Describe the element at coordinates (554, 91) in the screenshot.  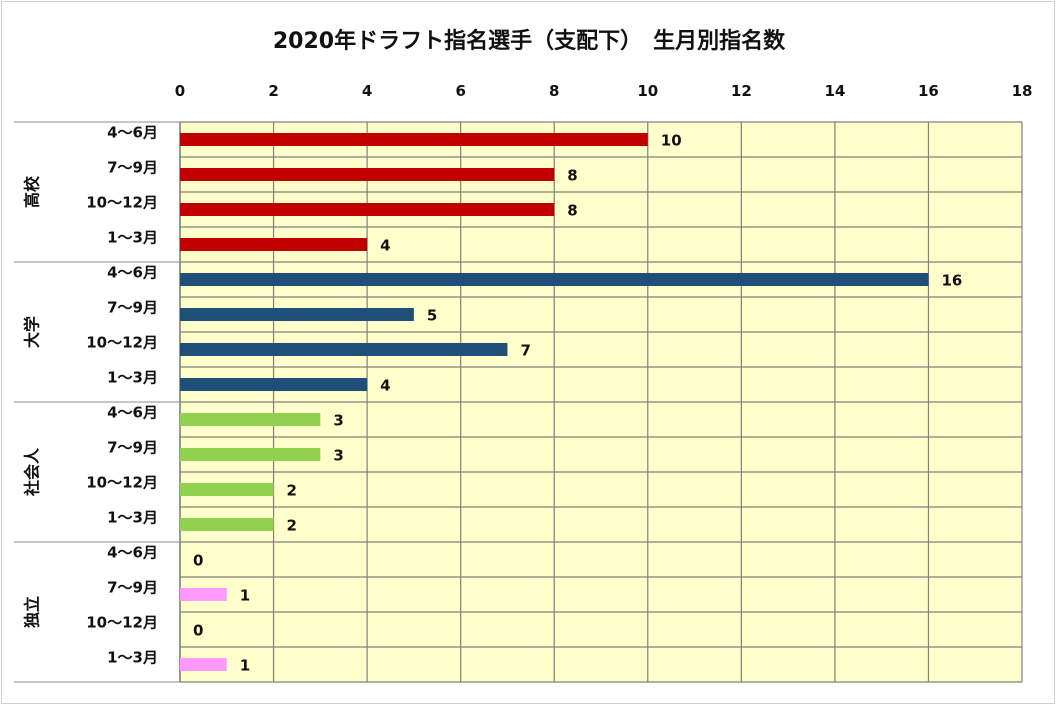
I see `x-tick-label: 8` at that location.